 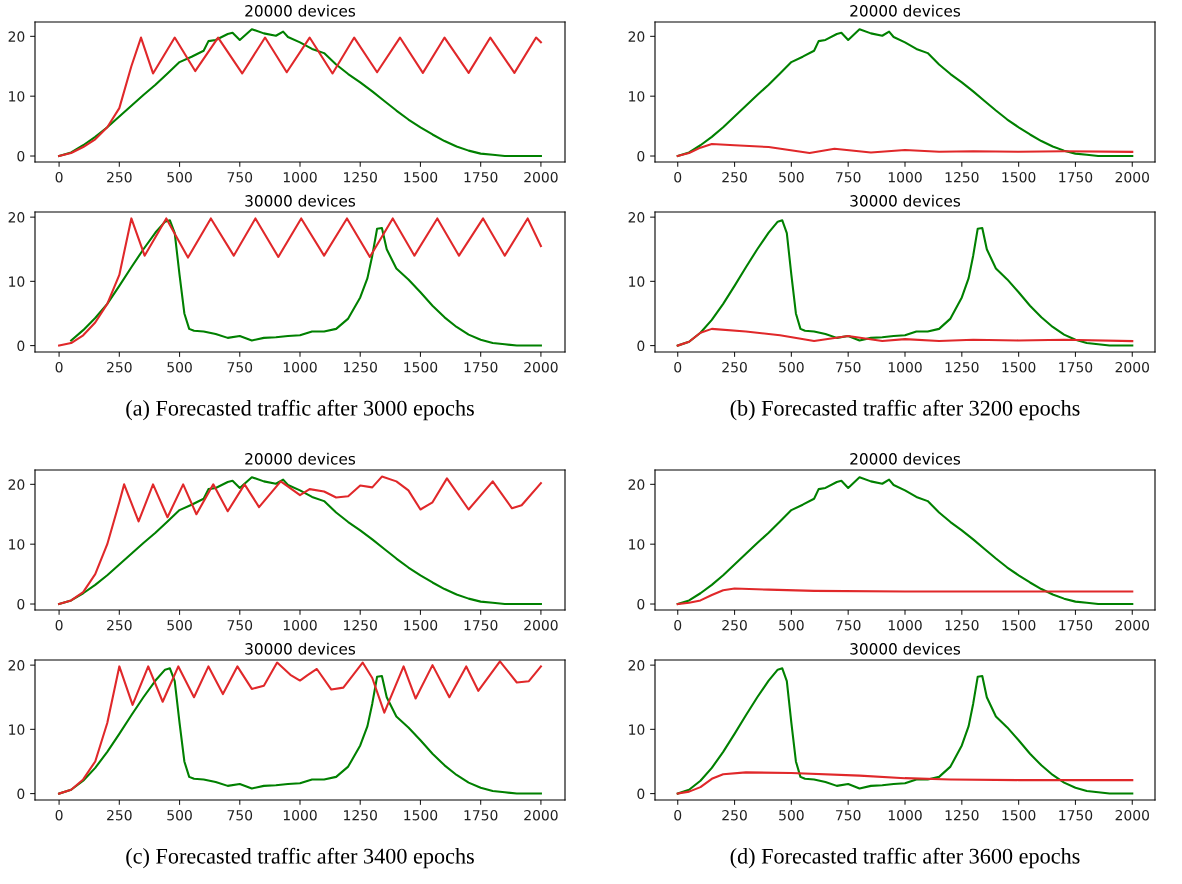 What do you see at coordinates (905, 410) in the screenshot?
I see `text: (b) Forecasted traffic after 3200 epochs` at bounding box center [905, 410].